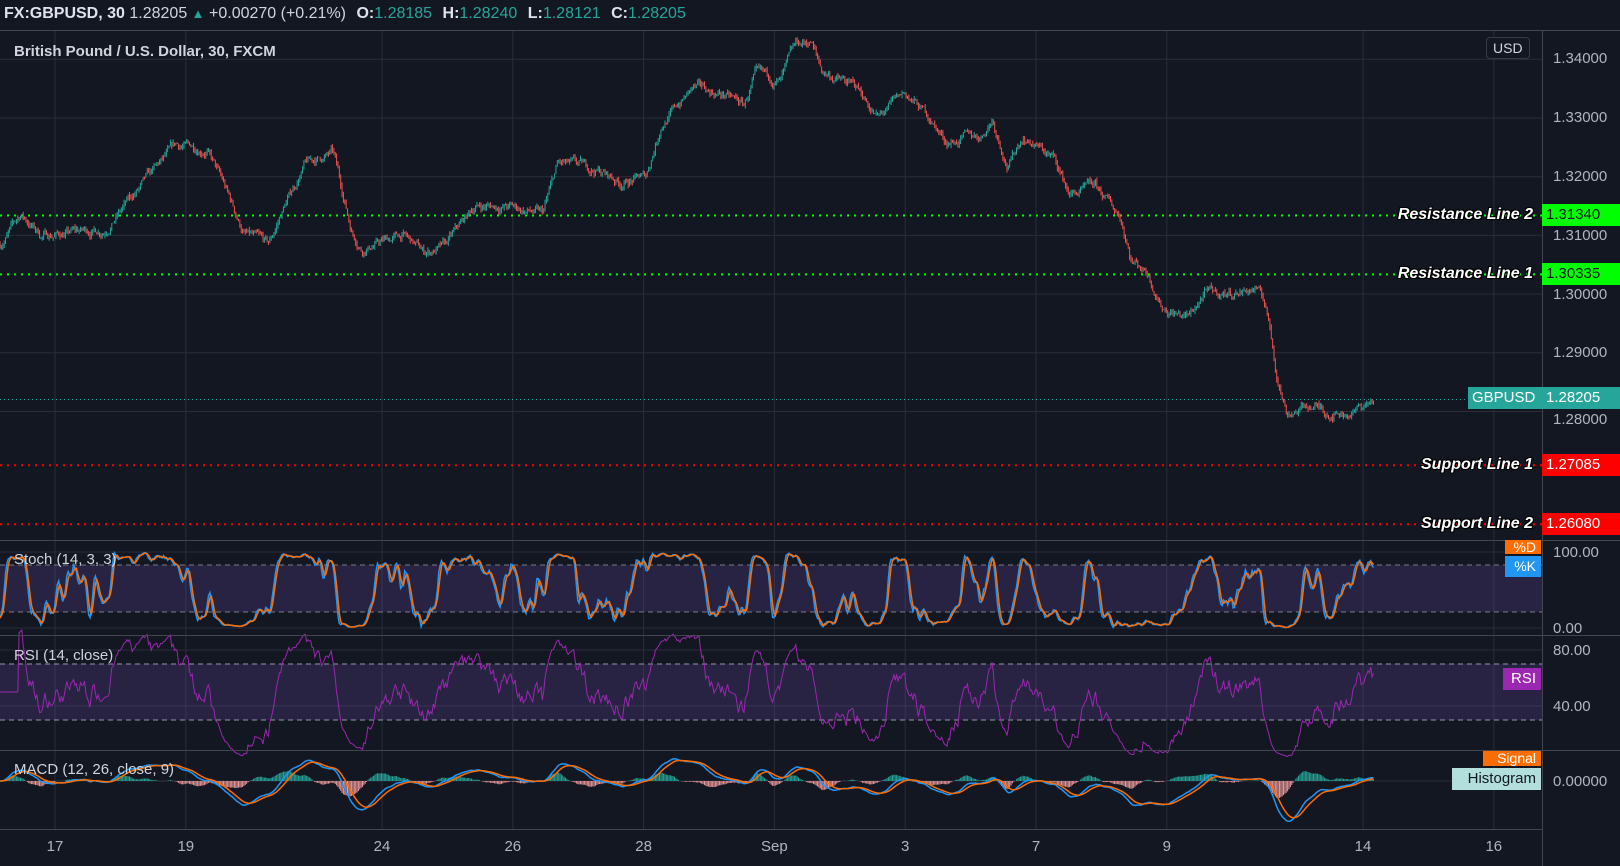 This screenshot has height=866, width=1620. Describe the element at coordinates (65, 559) in the screenshot. I see `stoch-pane-title: Stoch (14, 3, 3)` at that location.